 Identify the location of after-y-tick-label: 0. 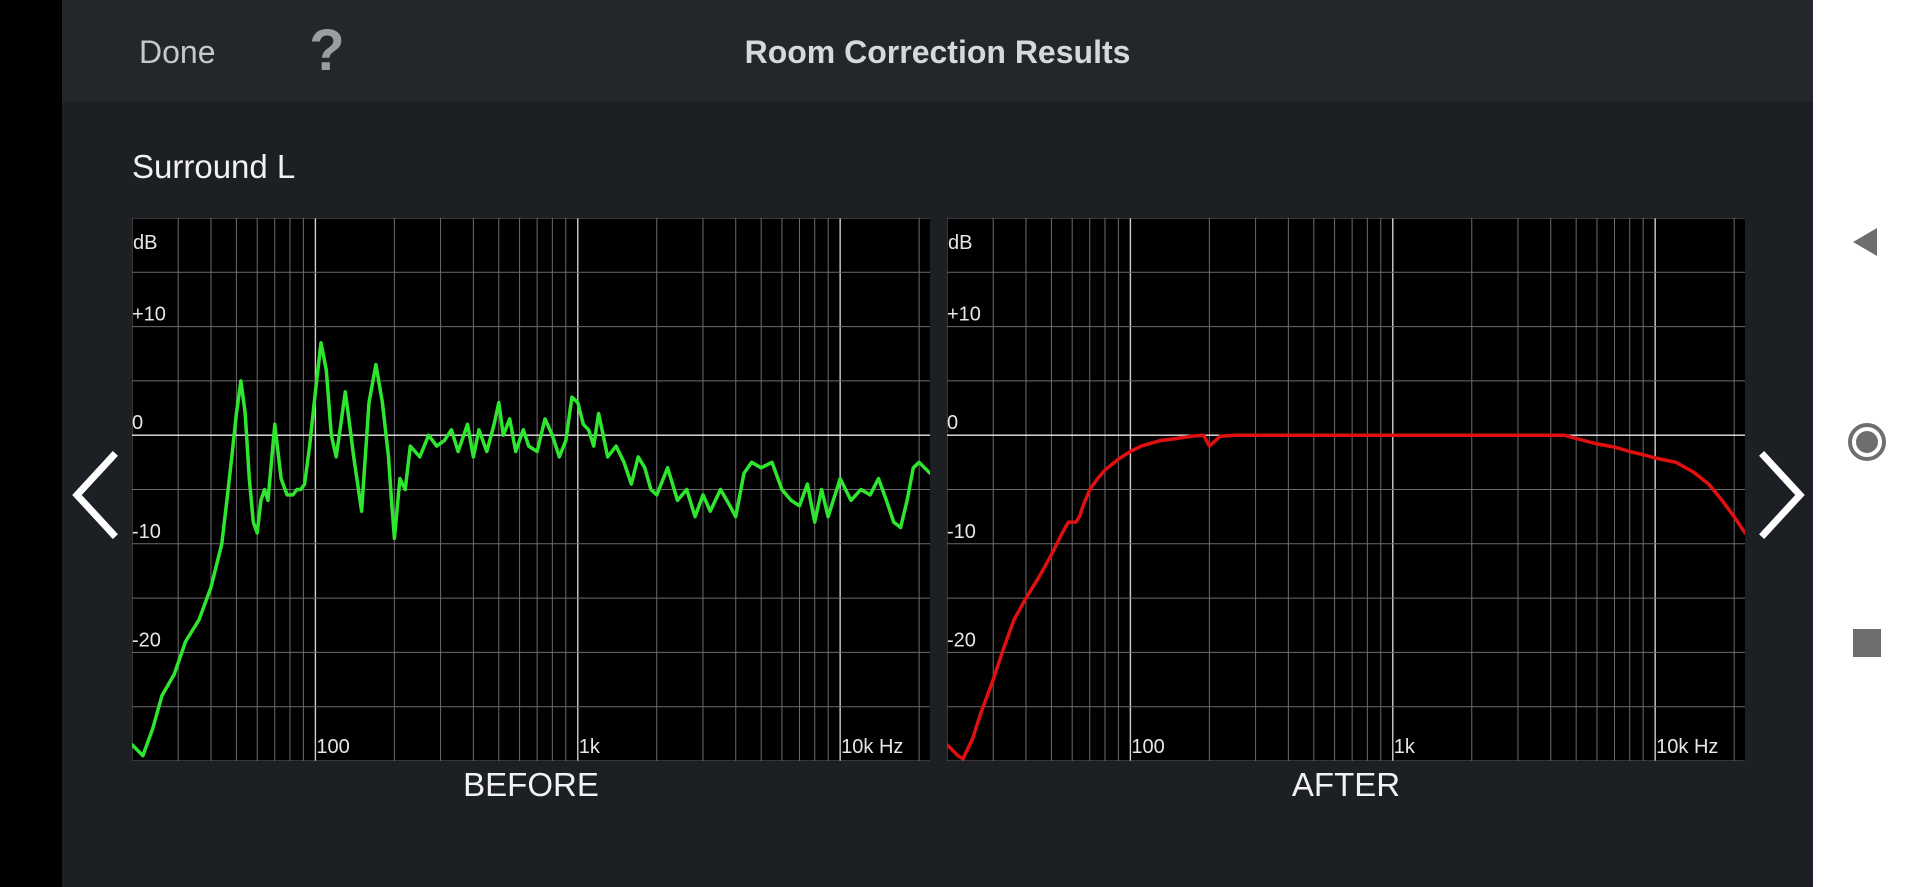
(952, 423).